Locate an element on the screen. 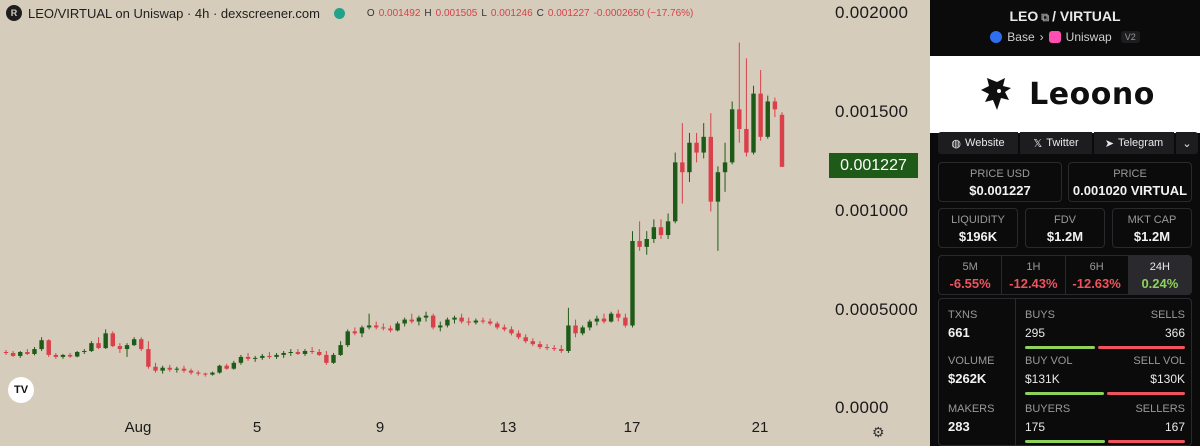 The width and height of the screenshot is (1200, 446). dex-name: Uniswap is located at coordinates (1088, 37).